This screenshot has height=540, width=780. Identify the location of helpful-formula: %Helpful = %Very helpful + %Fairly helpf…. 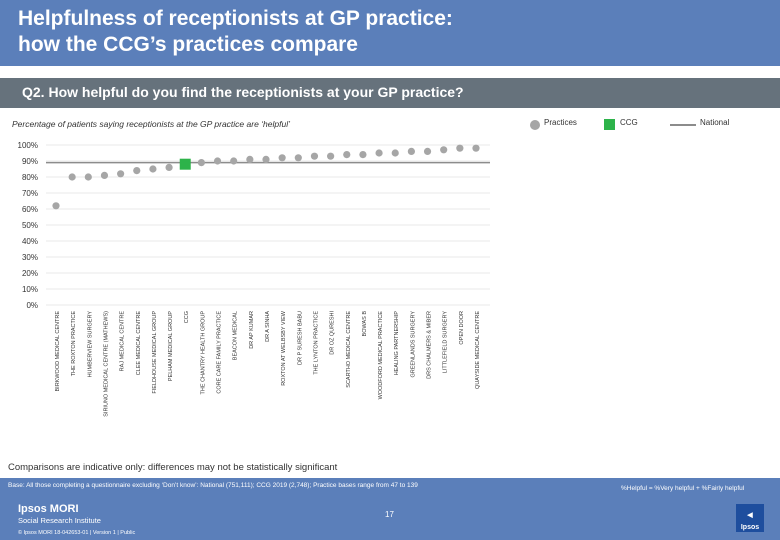
(683, 488).